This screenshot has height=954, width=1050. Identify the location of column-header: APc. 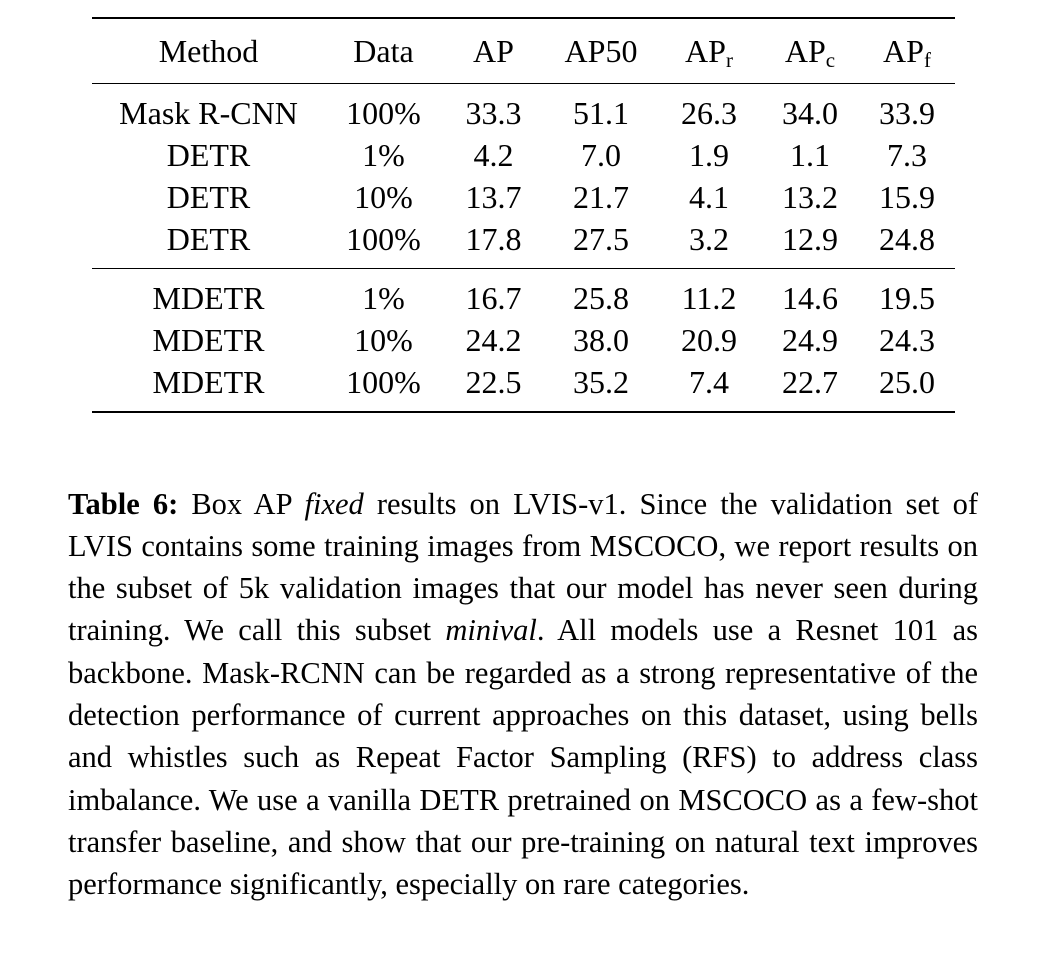
(810, 51).